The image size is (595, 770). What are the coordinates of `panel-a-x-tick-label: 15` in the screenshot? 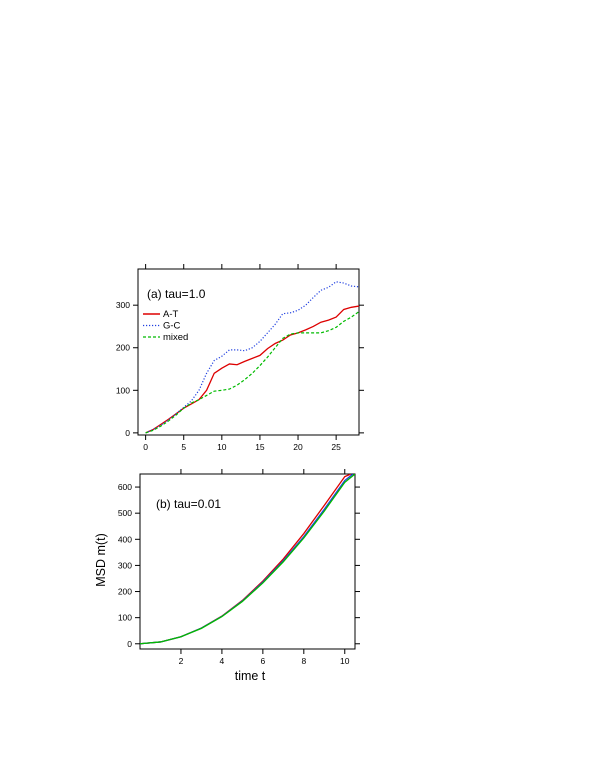 It's located at (260, 447).